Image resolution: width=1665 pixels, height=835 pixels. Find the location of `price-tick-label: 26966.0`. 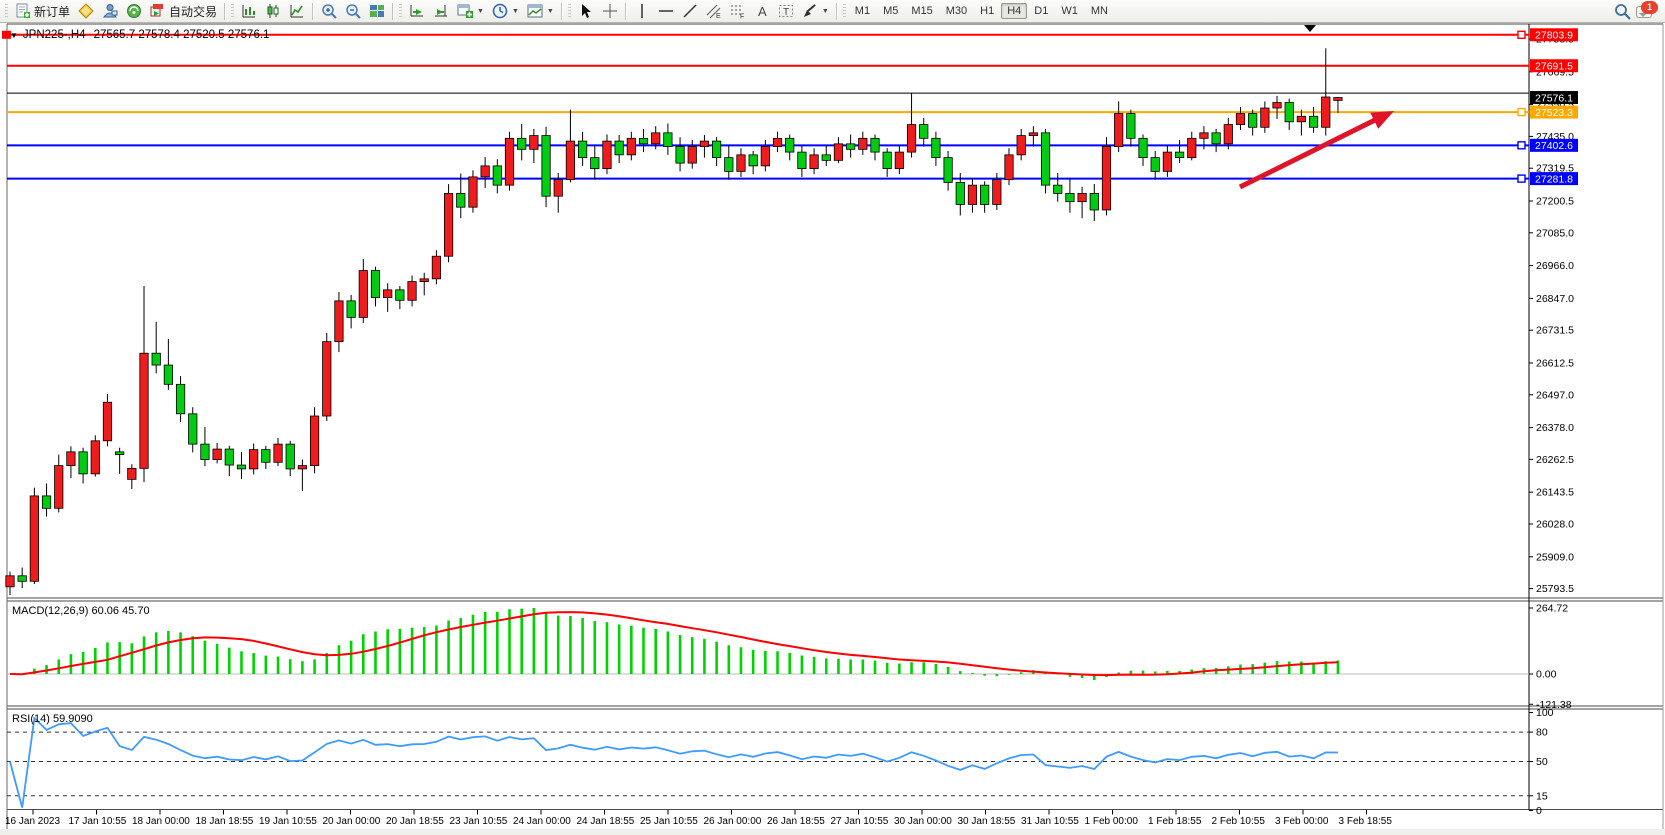

price-tick-label: 26966.0 is located at coordinates (1555, 266).